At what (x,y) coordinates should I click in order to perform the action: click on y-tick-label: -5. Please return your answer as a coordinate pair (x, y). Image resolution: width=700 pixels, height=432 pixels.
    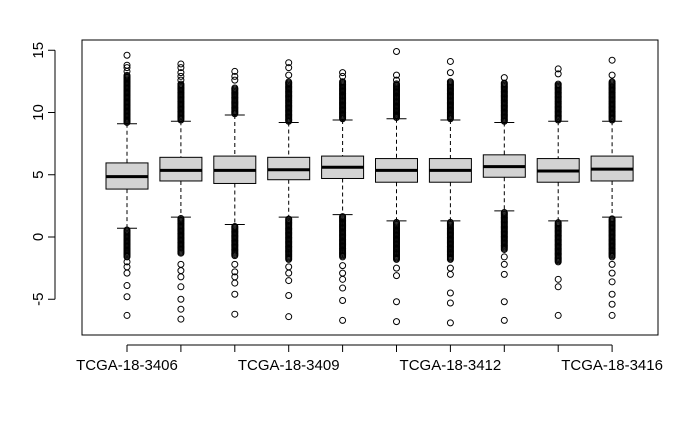
    Looking at the image, I should click on (38, 299).